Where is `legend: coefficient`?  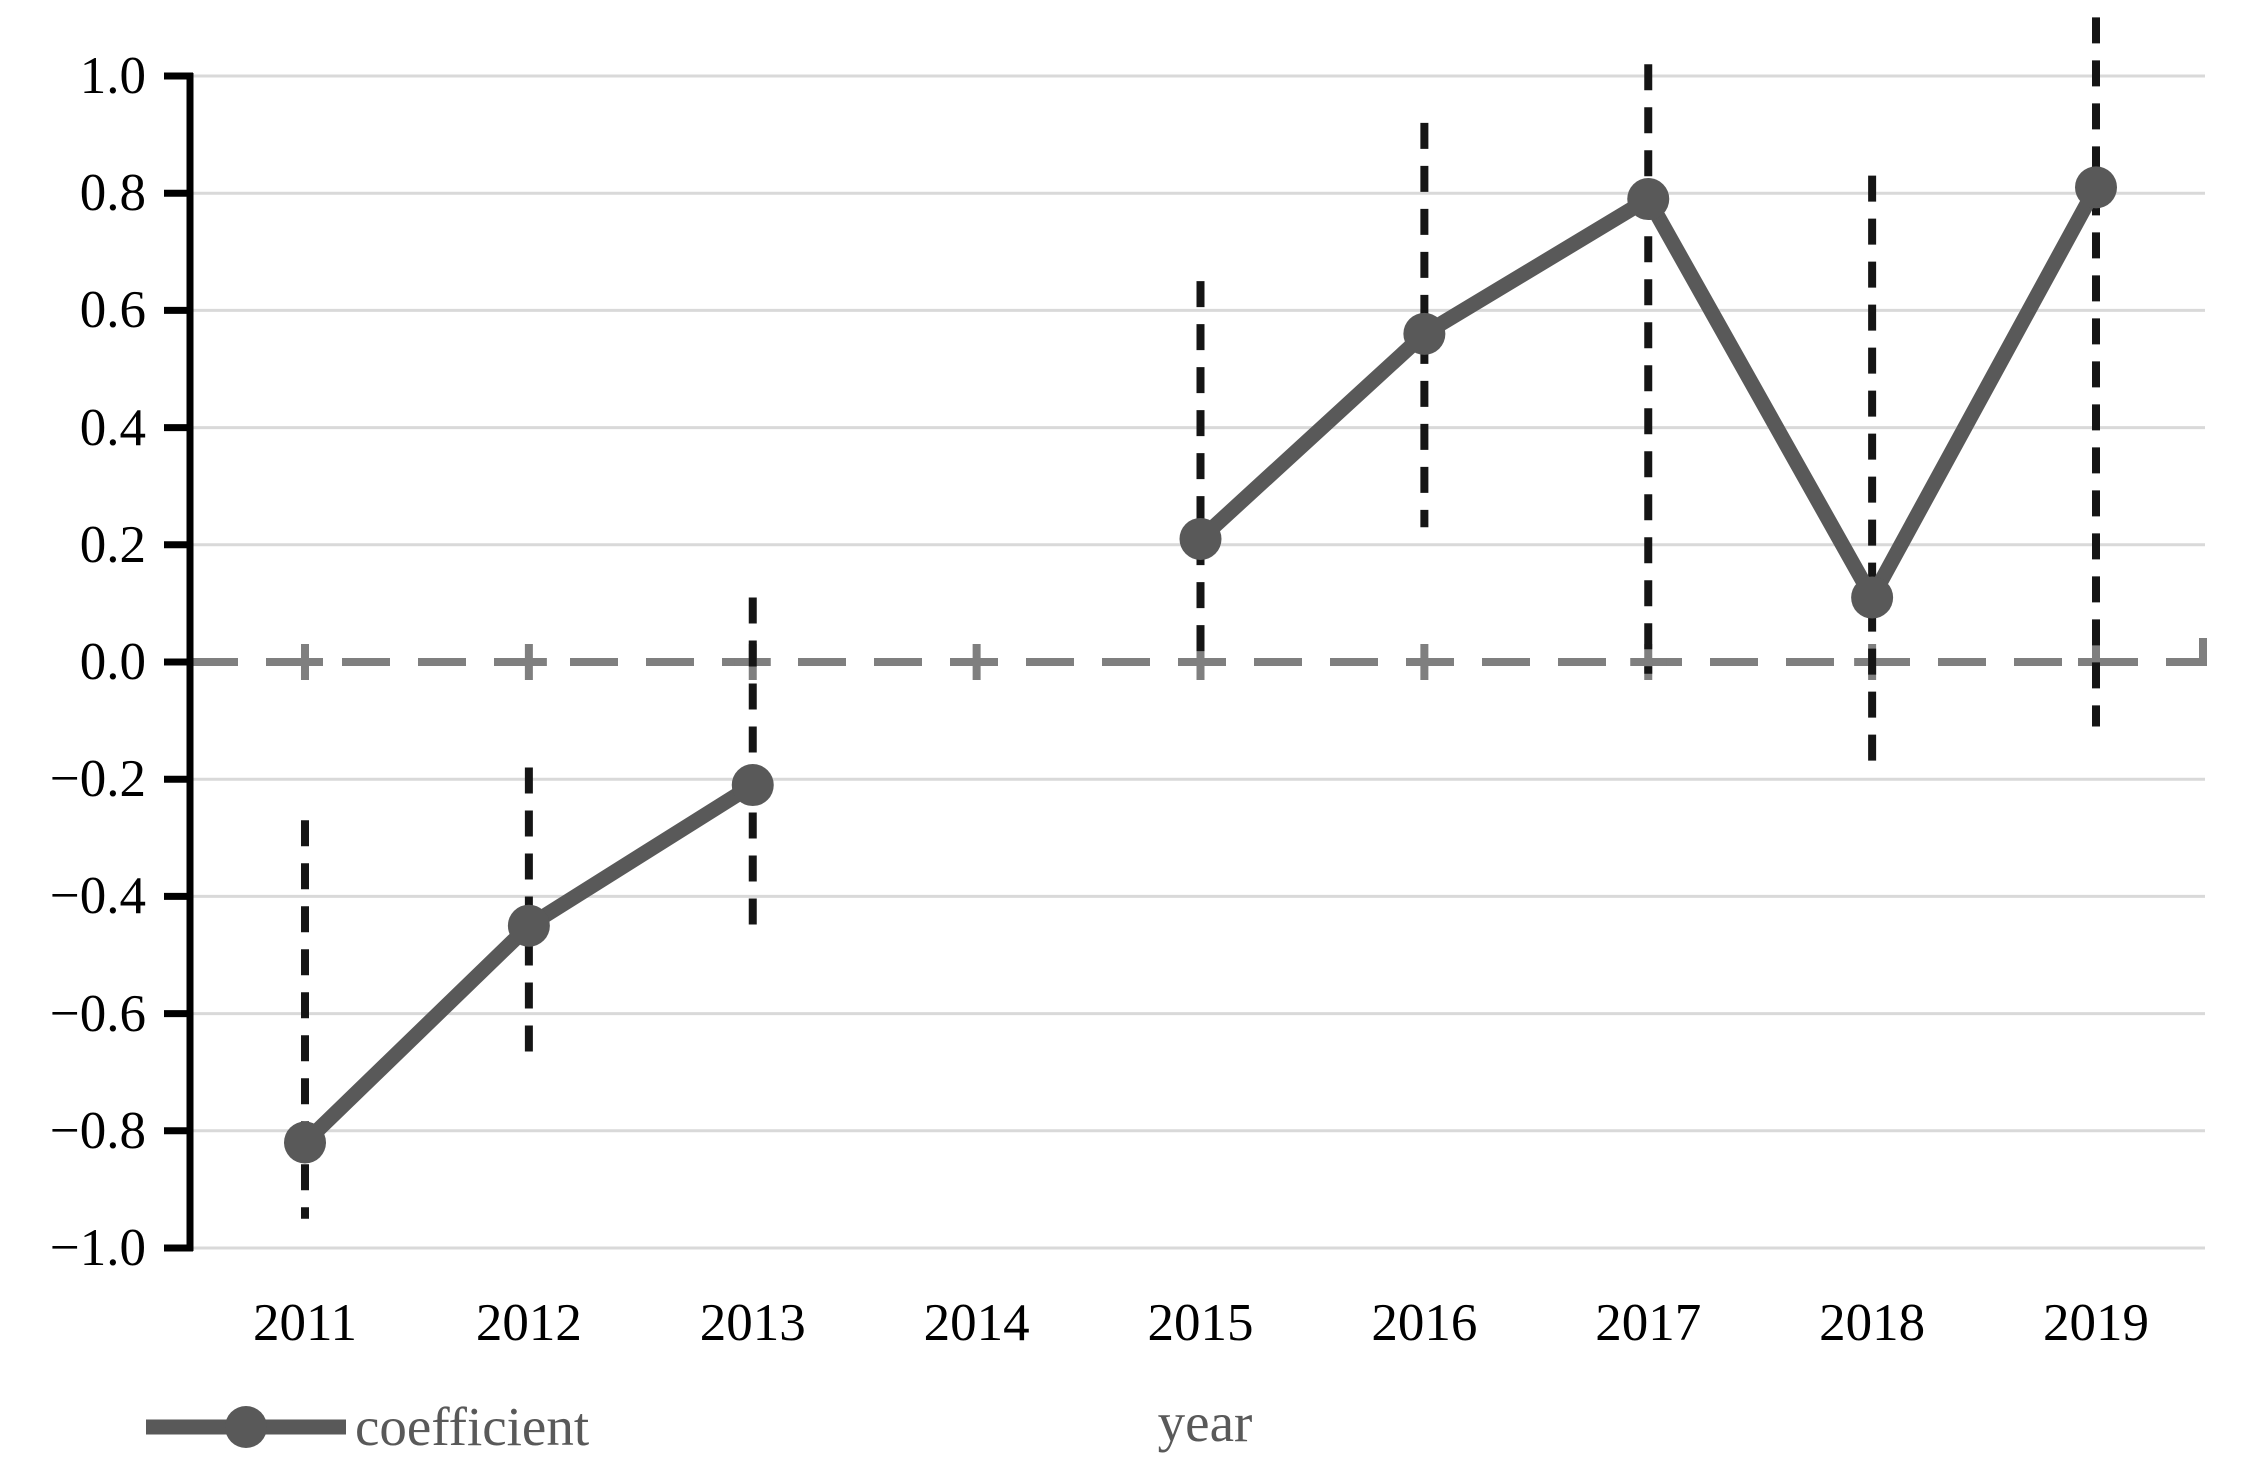 legend: coefficient is located at coordinates (366, 1427).